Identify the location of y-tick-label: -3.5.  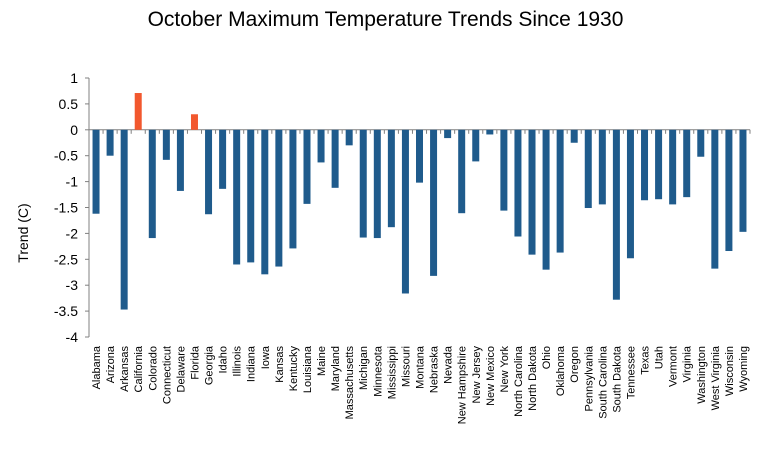
(66, 311).